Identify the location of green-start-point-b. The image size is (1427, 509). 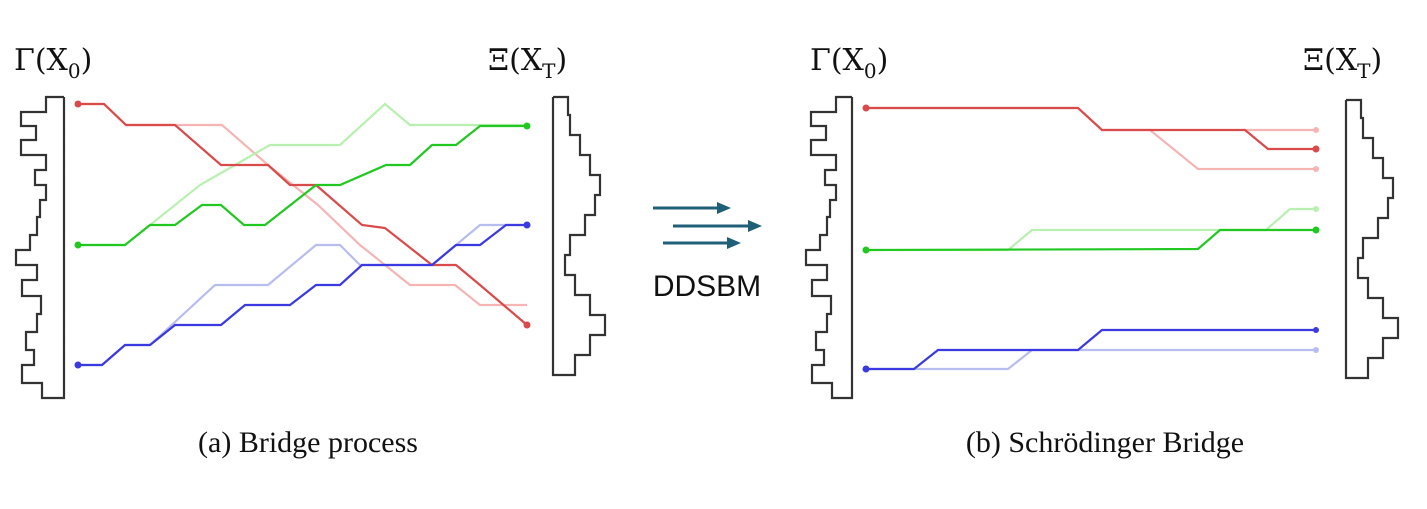
(866, 250).